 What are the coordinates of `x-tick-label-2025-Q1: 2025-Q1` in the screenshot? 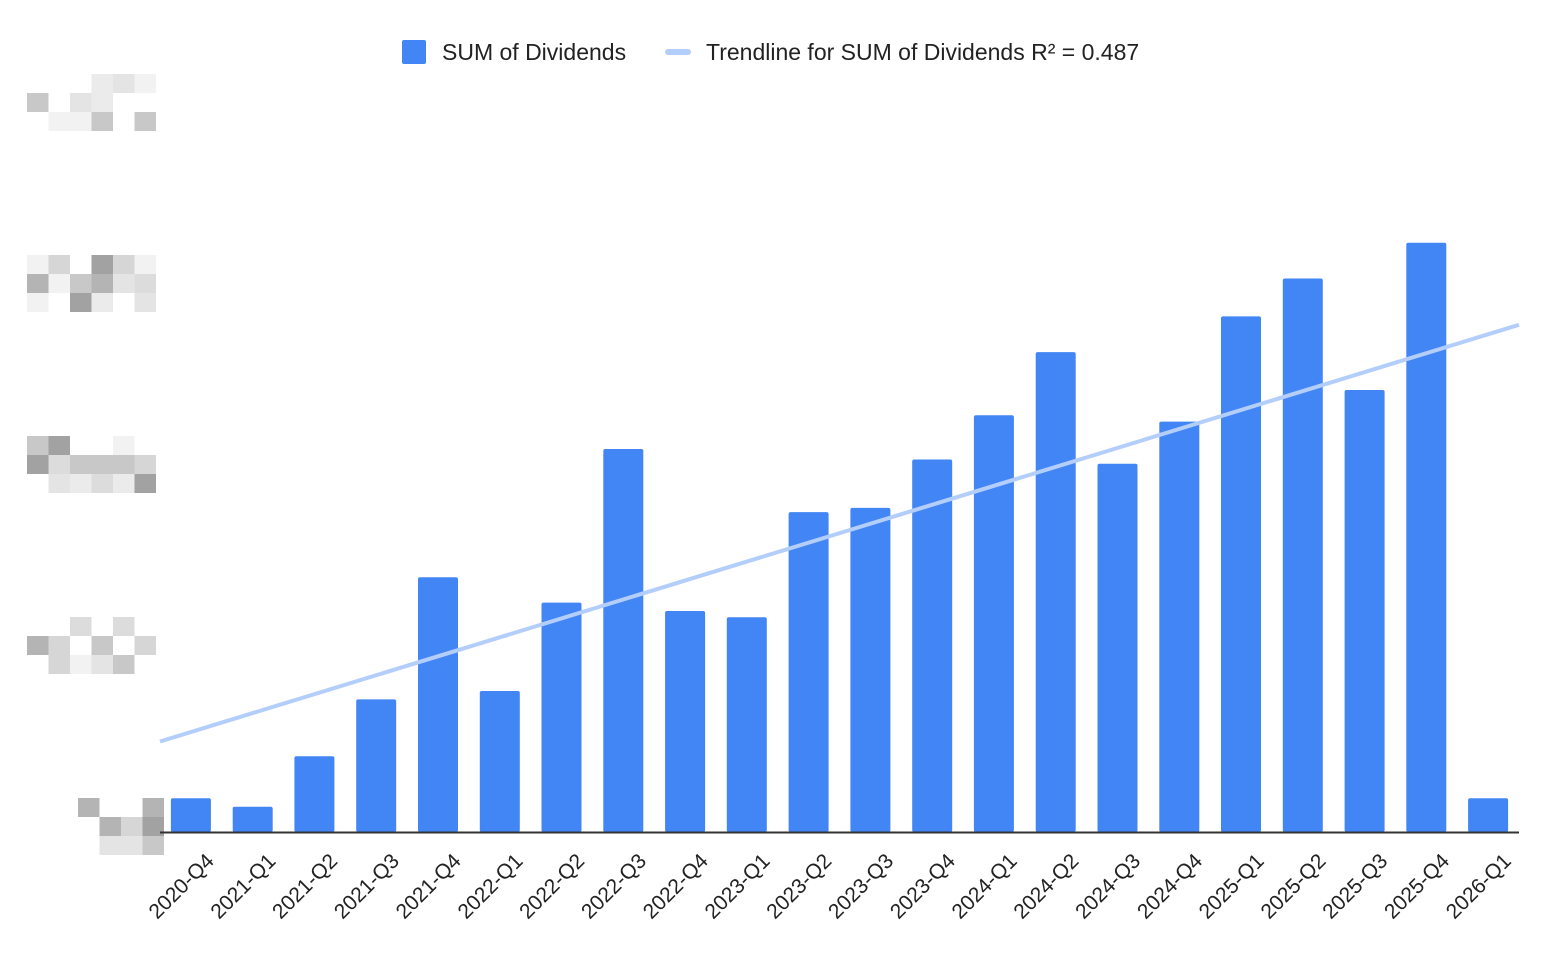 It's located at (1232, 886).